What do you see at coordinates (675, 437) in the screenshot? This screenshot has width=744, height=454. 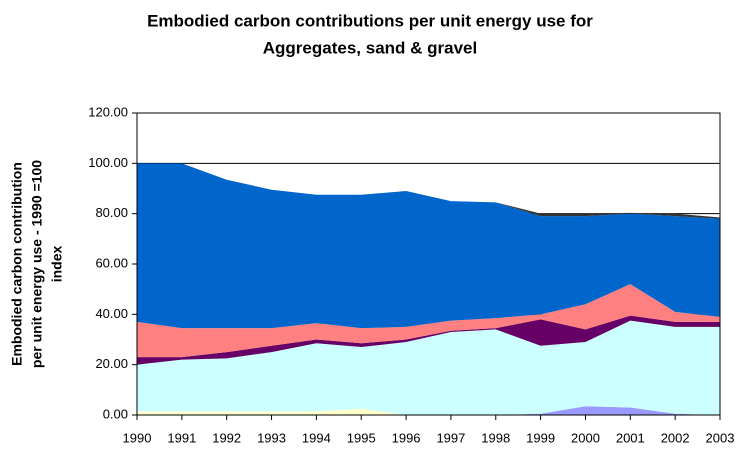 I see `x-tick-label: 2002` at bounding box center [675, 437].